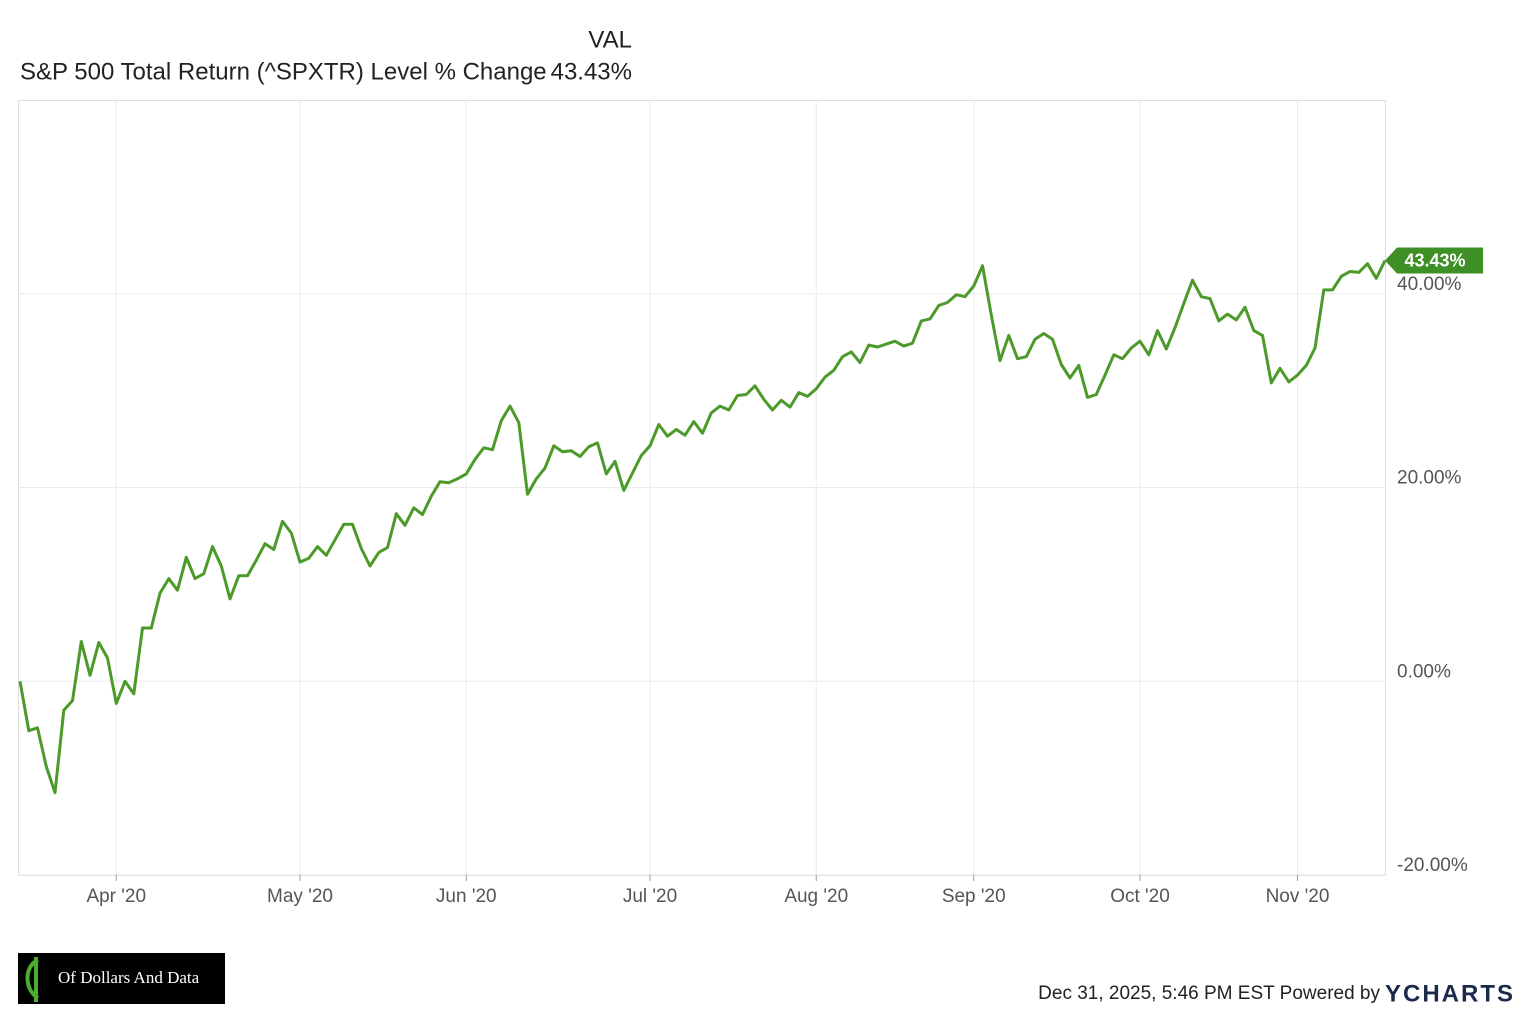 The height and width of the screenshot is (1017, 1536). I want to click on logo-mark, so click(32, 979).